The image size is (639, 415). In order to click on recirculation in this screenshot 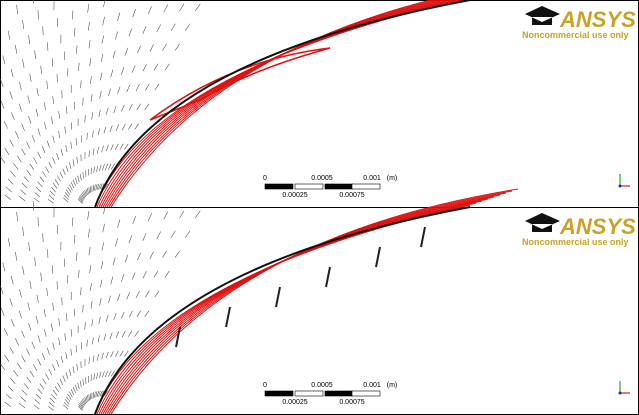, I will do `click(240, 84)`.